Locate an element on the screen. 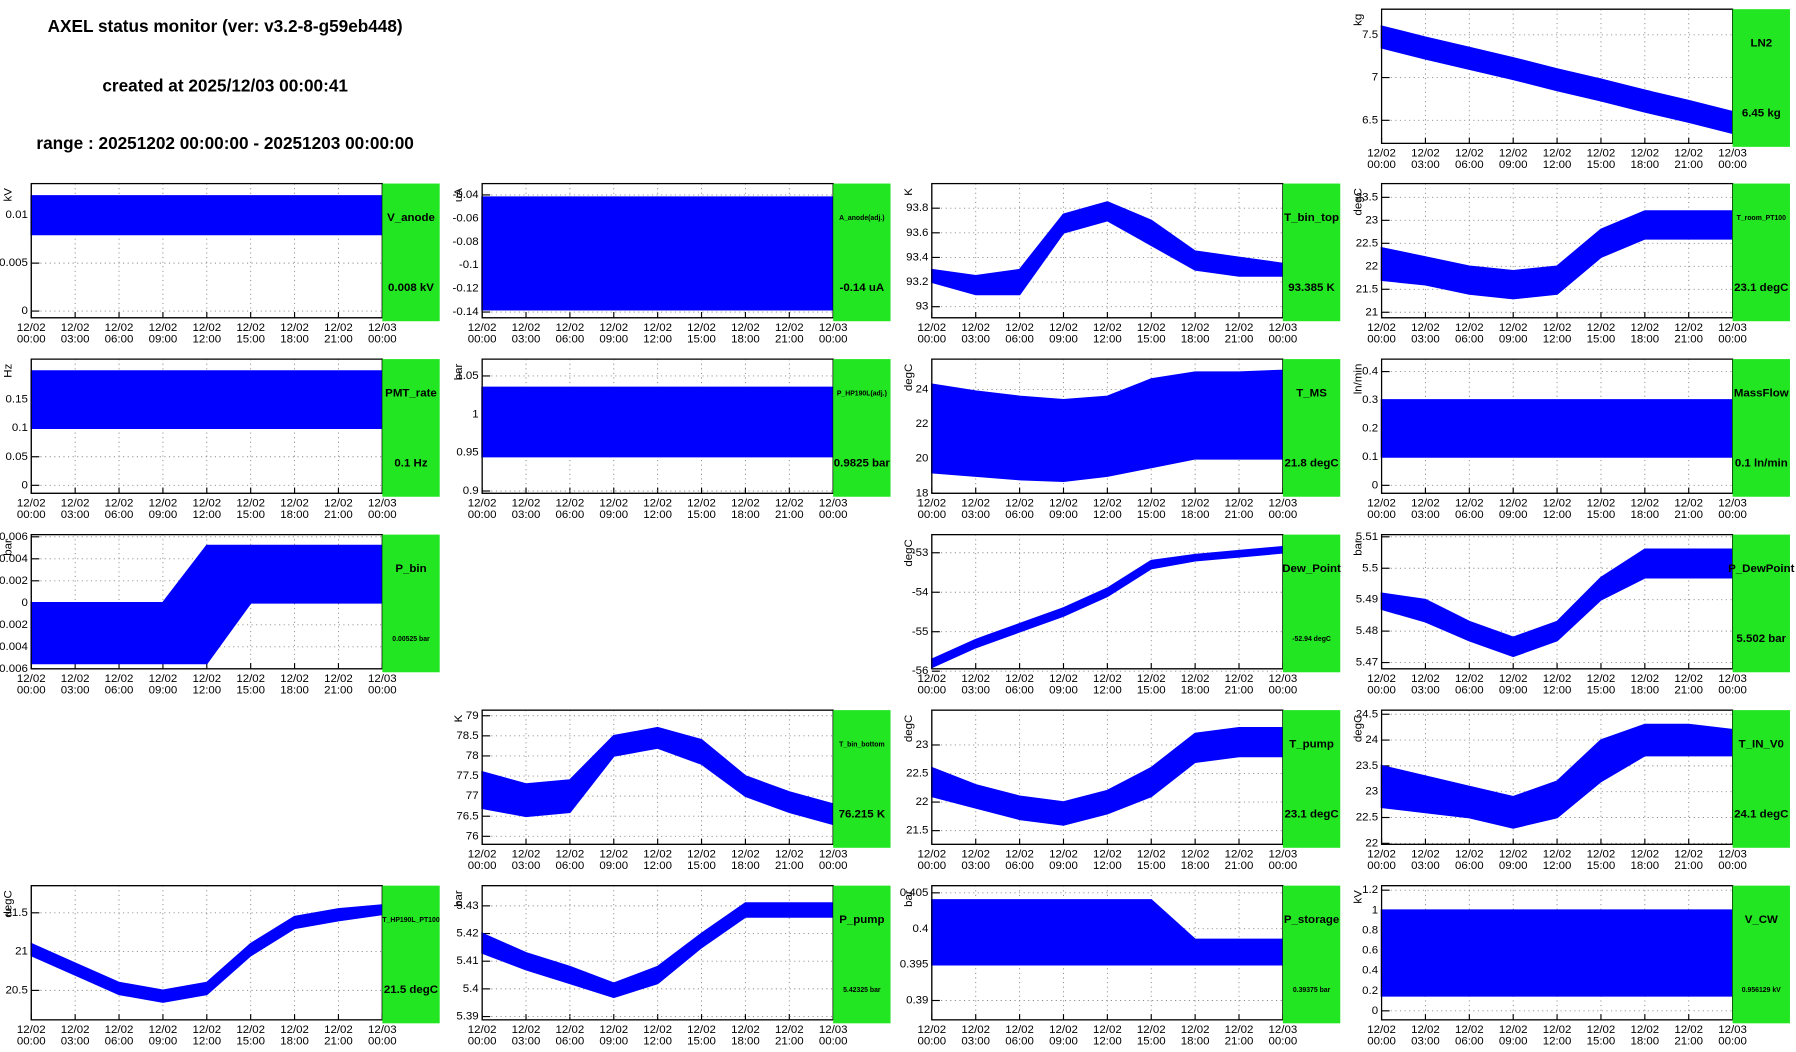 This screenshot has height=1052, width=1796. y-tick-label: -53 is located at coordinates (920, 553).